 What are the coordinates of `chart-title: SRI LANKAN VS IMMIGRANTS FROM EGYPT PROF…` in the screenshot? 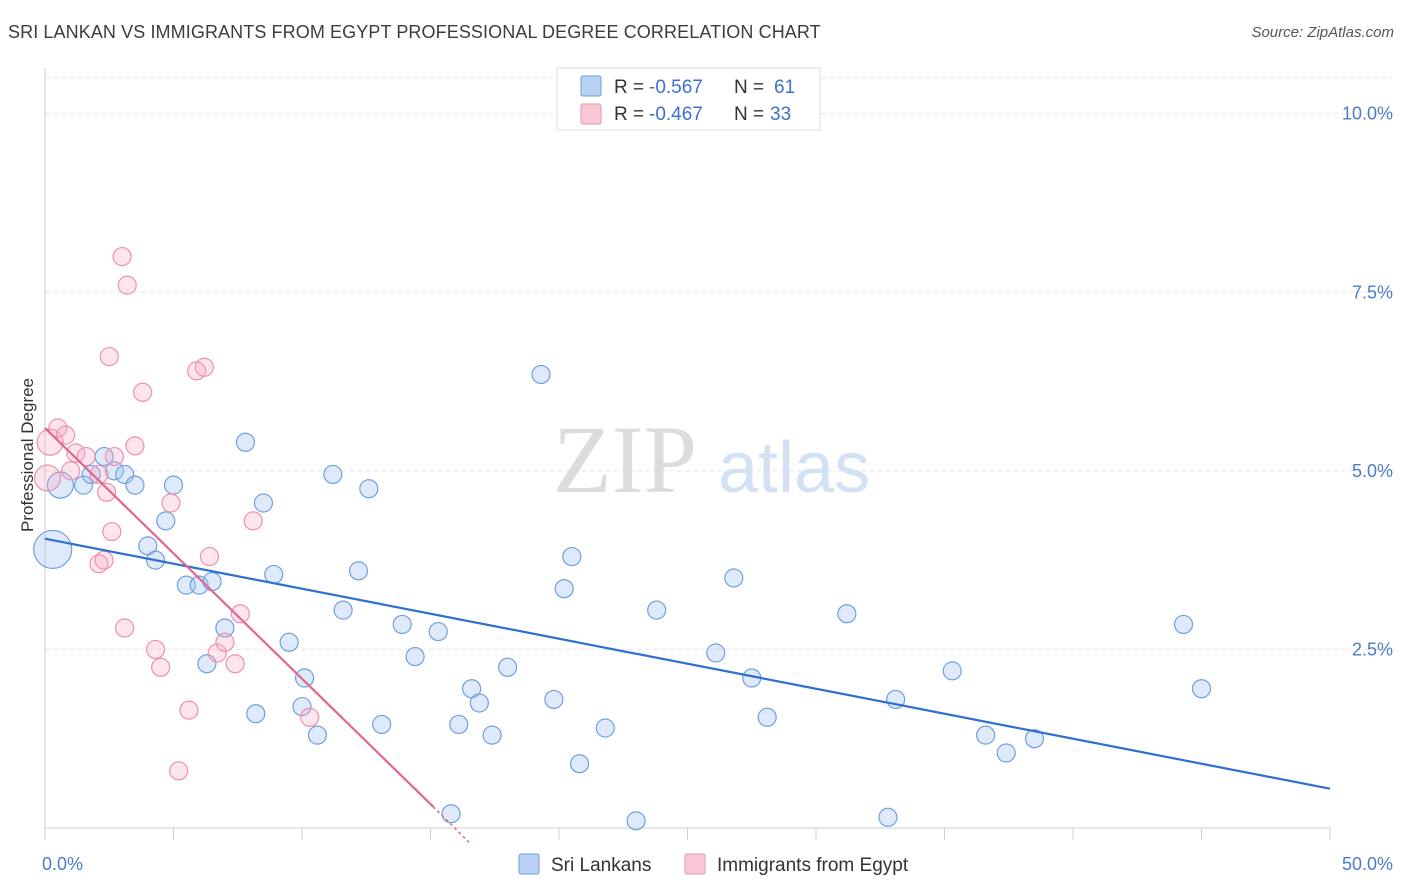 It's located at (414, 32).